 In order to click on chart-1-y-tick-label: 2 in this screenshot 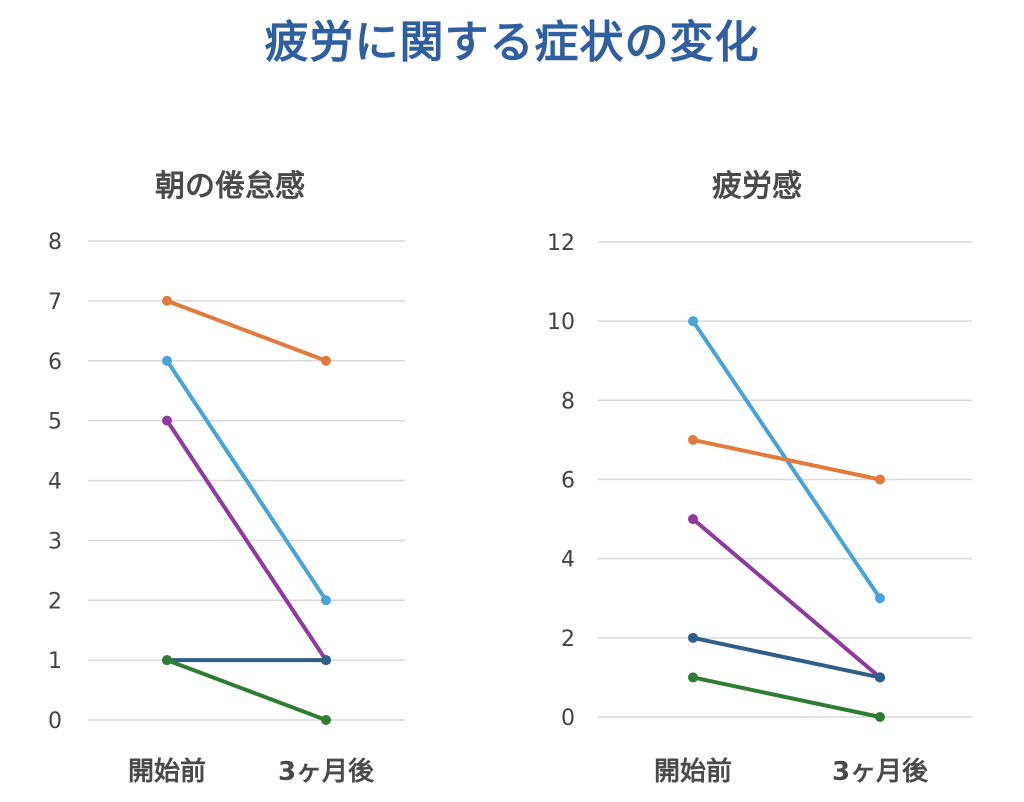, I will do `click(55, 601)`.